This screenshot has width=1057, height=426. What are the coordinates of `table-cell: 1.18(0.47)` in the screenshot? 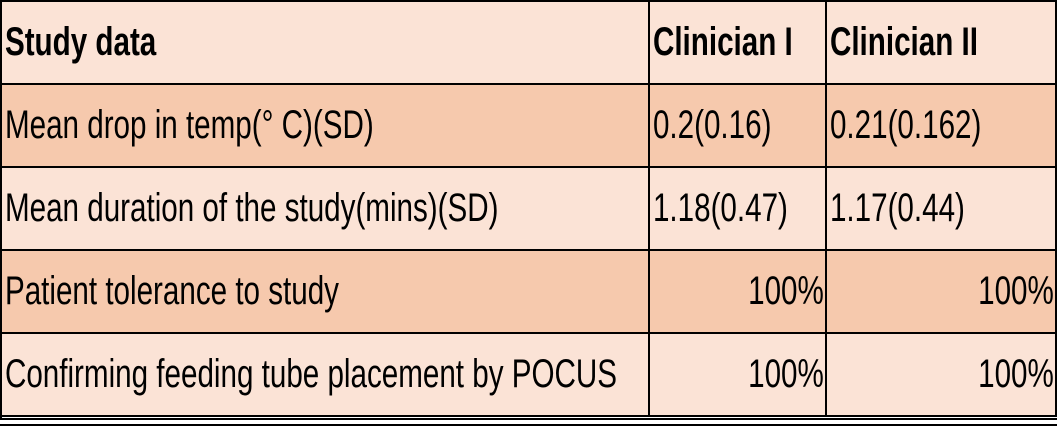 It's located at (738, 208).